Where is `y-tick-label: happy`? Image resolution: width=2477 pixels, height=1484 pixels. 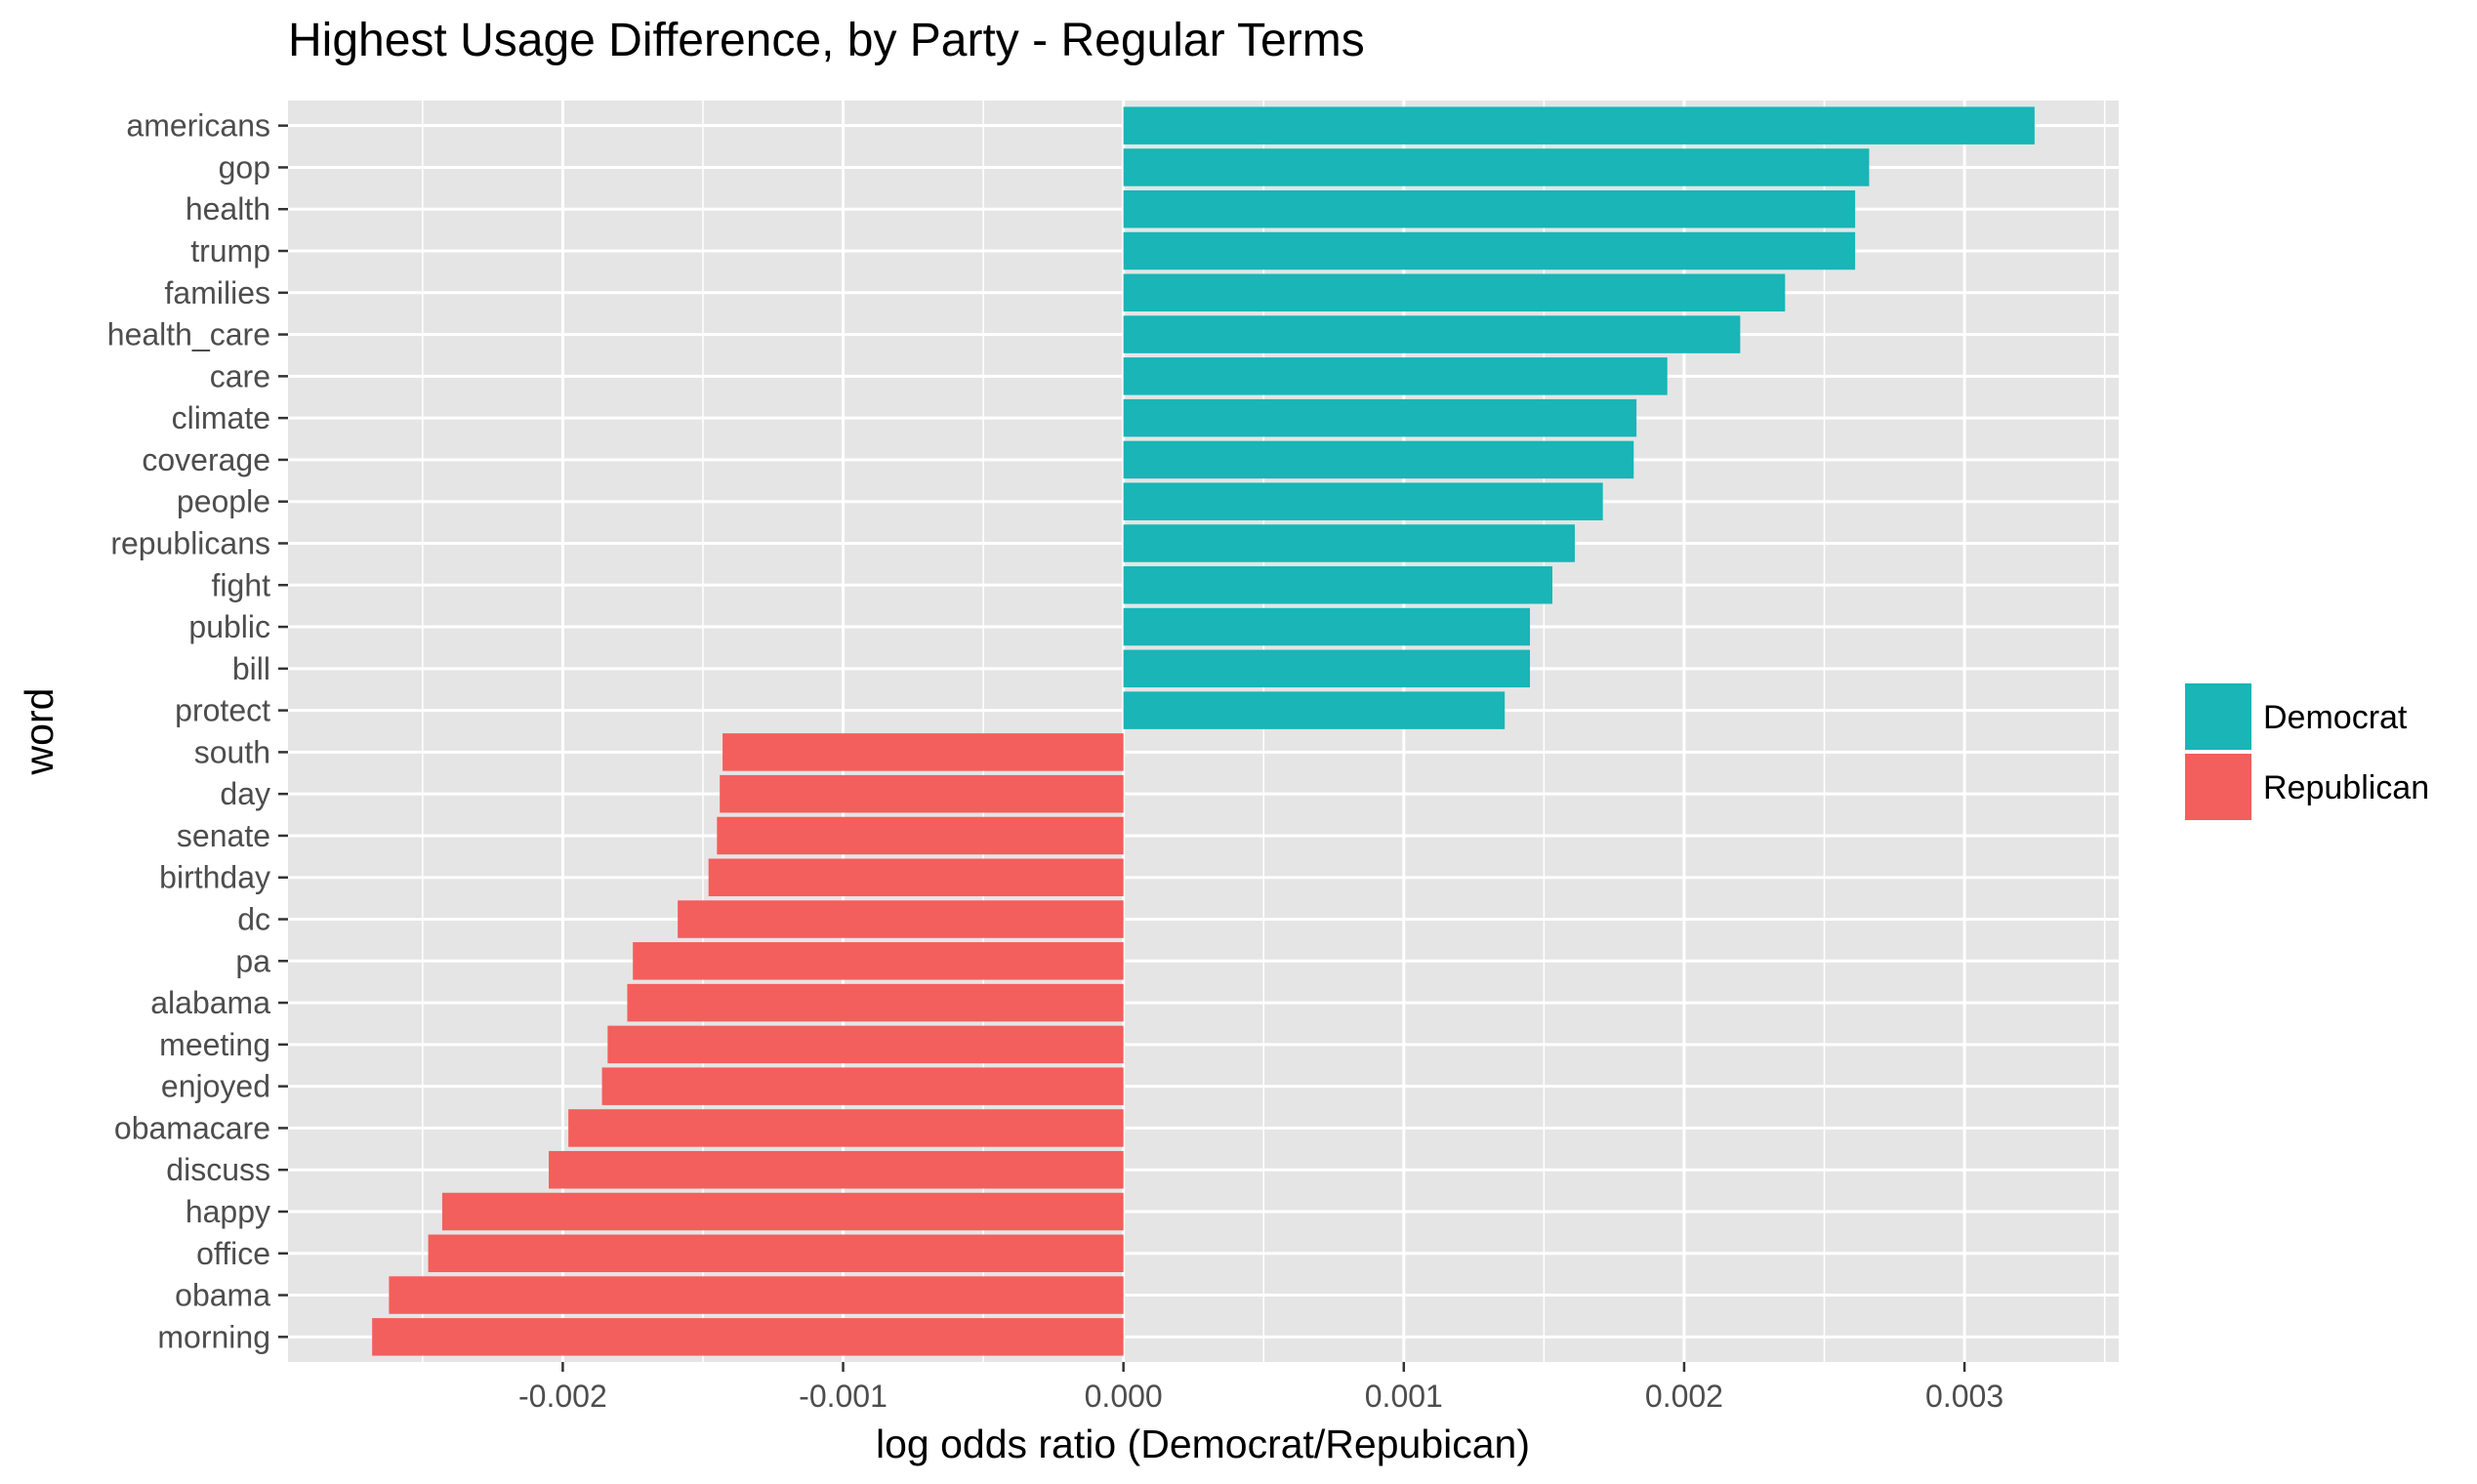
y-tick-label: happy is located at coordinates (228, 1212).